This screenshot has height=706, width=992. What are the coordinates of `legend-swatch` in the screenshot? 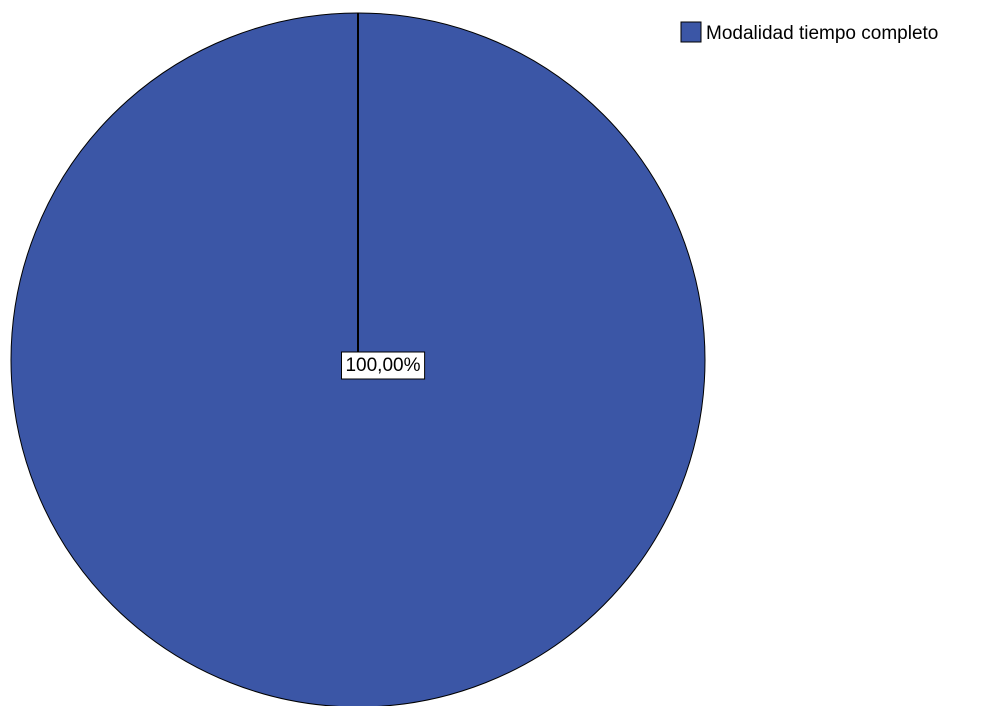 It's located at (691, 32).